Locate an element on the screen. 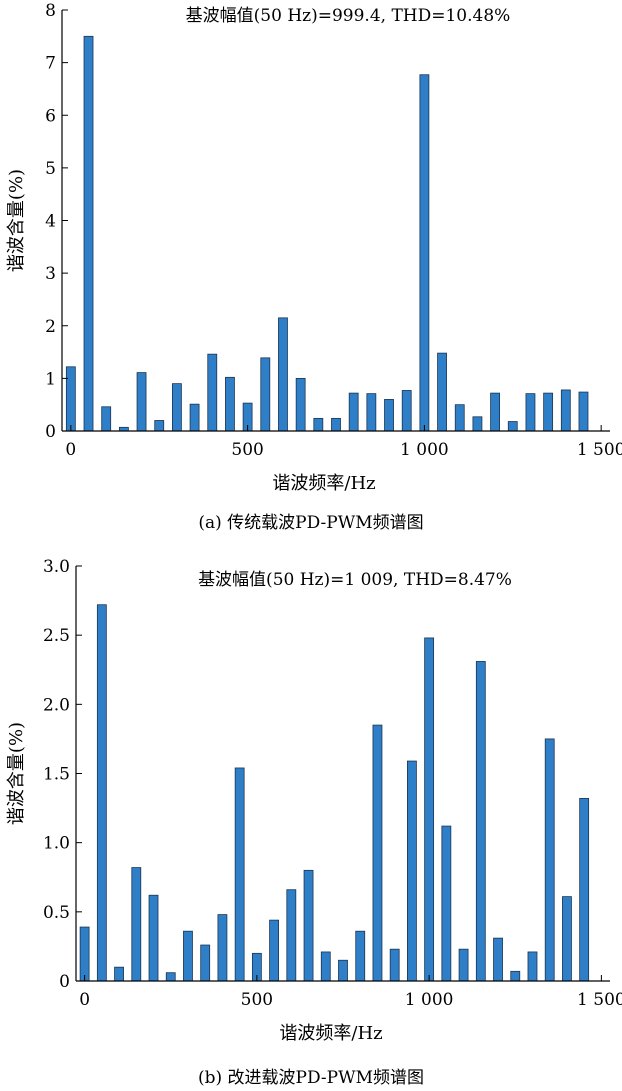 This screenshot has height=1091, width=622. chart-b-y-tick-label: 2.0 is located at coordinates (56, 705).